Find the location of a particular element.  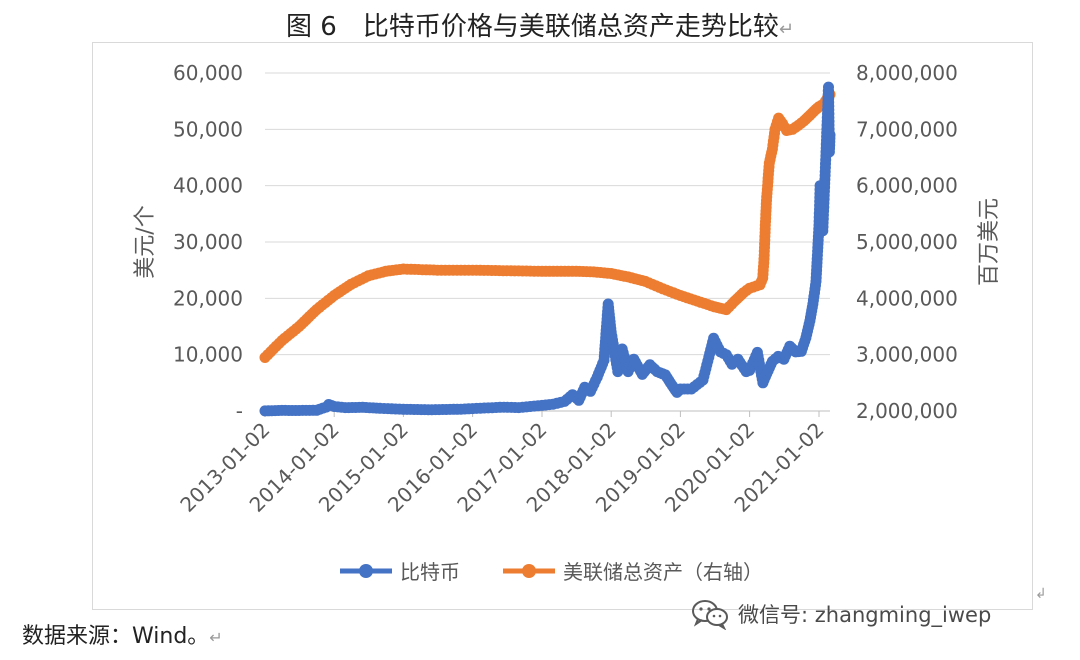

legend-item-fed-assets: 美联储总资产（右轴） is located at coordinates (633, 572).